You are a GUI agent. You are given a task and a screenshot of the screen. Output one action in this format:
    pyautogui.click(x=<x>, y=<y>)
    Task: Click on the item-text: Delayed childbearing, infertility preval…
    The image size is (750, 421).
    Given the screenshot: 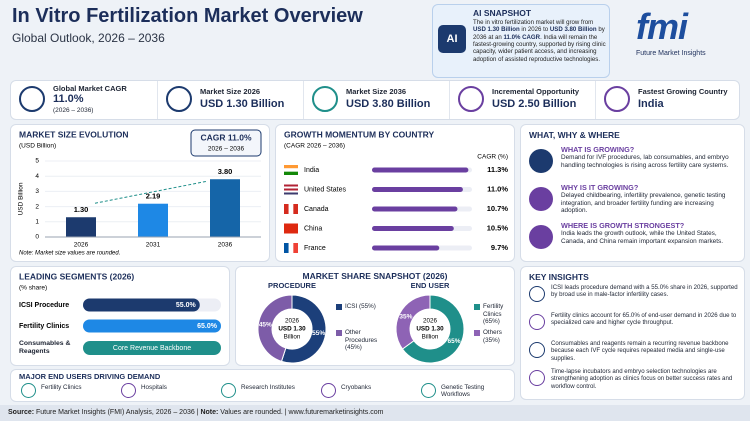 What is the action you would take?
    pyautogui.click(x=643, y=203)
    